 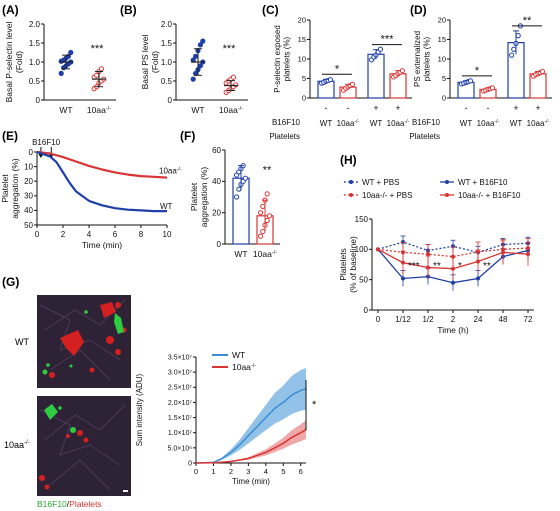 I want to click on panel-D-point, so click(x=514, y=49).